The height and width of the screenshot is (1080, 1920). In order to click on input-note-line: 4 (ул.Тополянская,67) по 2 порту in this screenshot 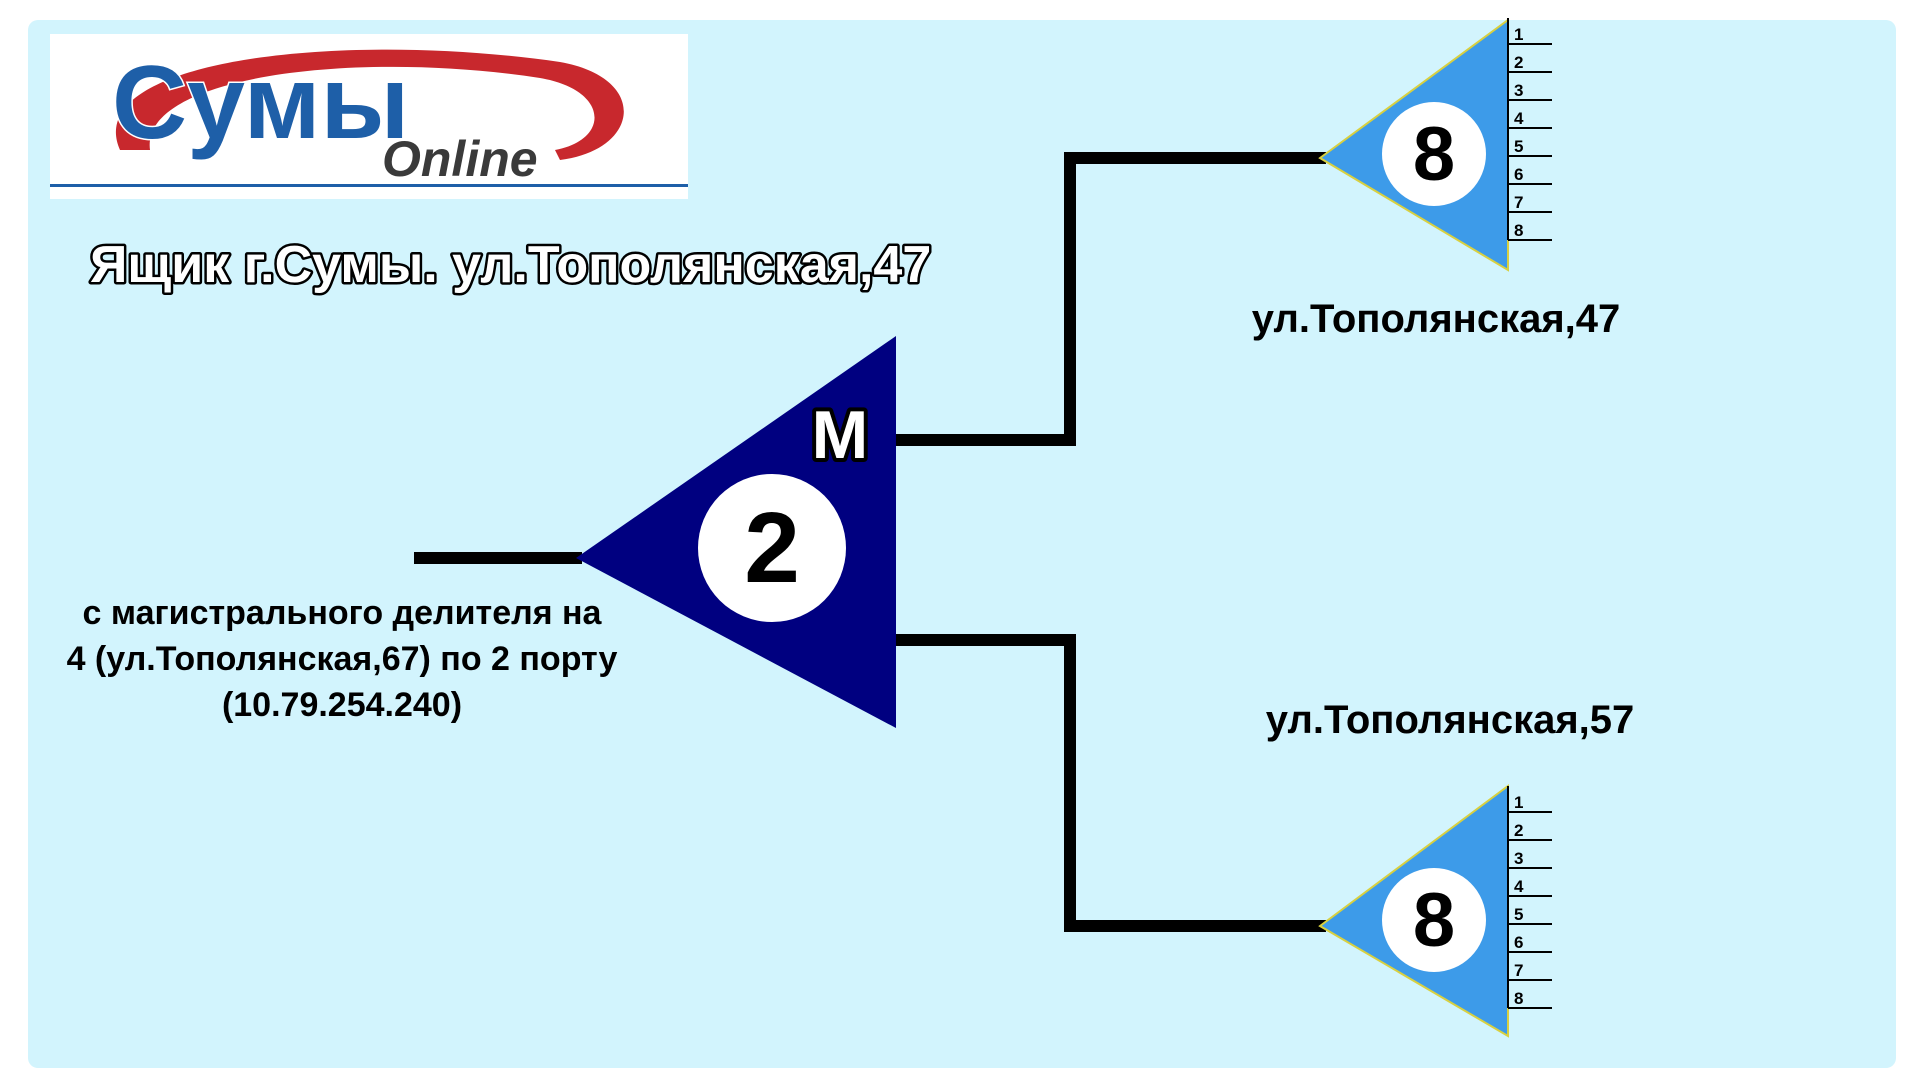, I will do `click(342, 659)`.